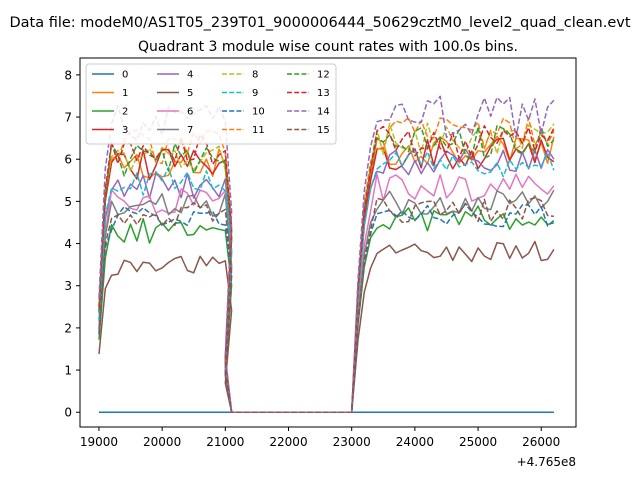 The width and height of the screenshot is (640, 480). What do you see at coordinates (125, 112) in the screenshot?
I see `legend-label-2: 2` at bounding box center [125, 112].